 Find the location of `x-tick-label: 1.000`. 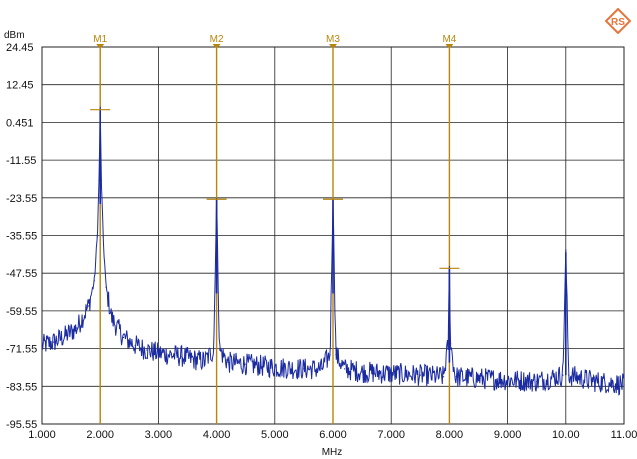

x-tick-label: 1.000 is located at coordinates (42, 435).